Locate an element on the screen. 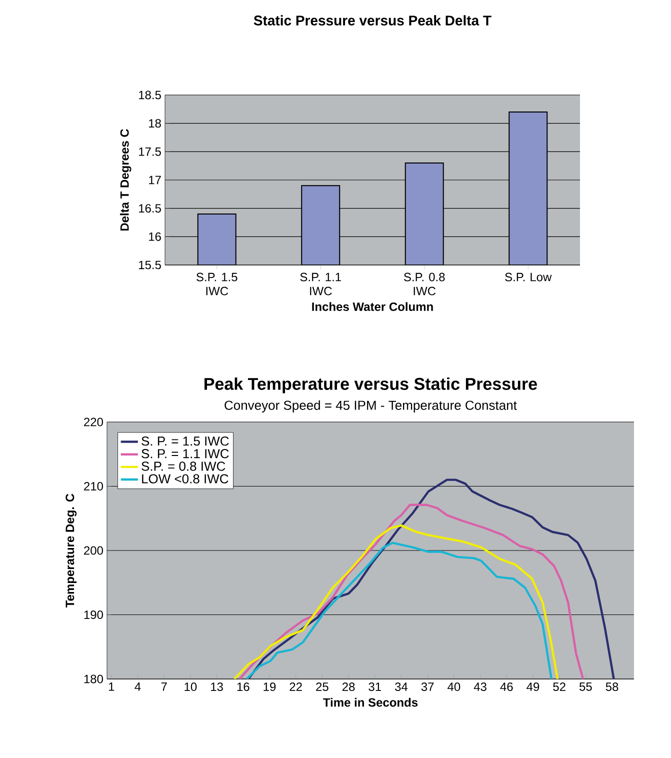 This screenshot has height=758, width=671. x-axis-title: Time in Seconds is located at coordinates (370, 702).